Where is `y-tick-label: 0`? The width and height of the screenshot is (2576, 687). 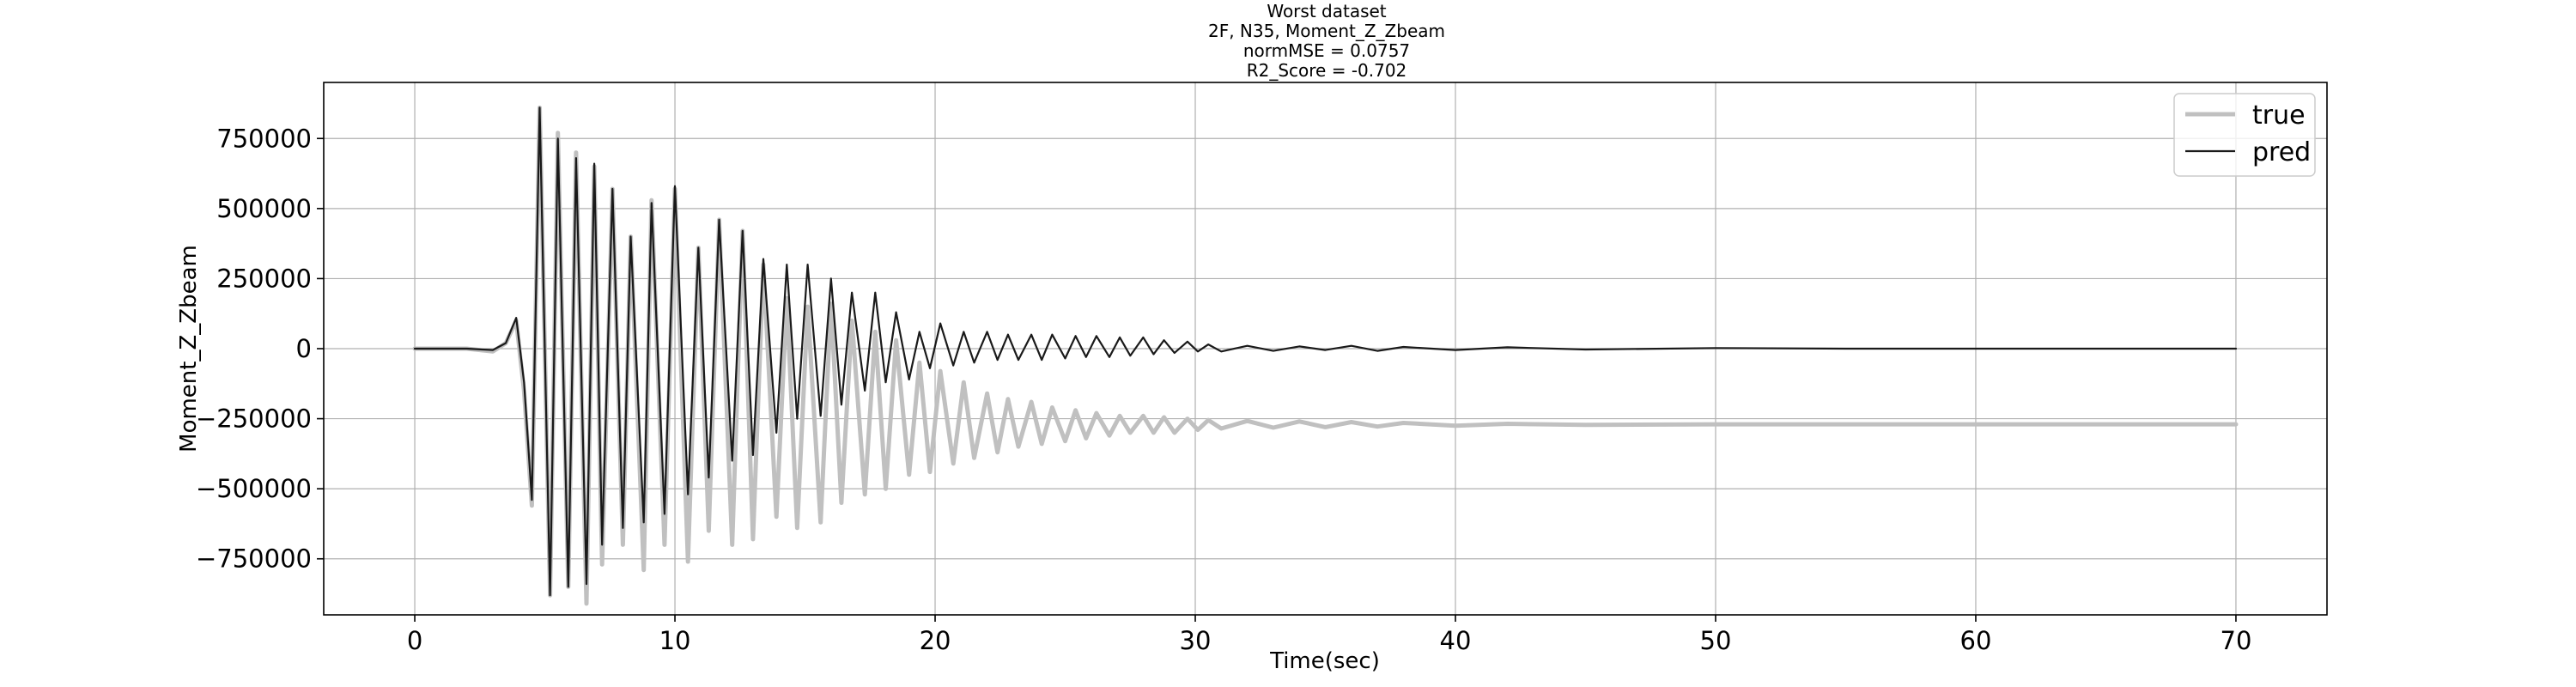 y-tick-label: 0 is located at coordinates (304, 348).